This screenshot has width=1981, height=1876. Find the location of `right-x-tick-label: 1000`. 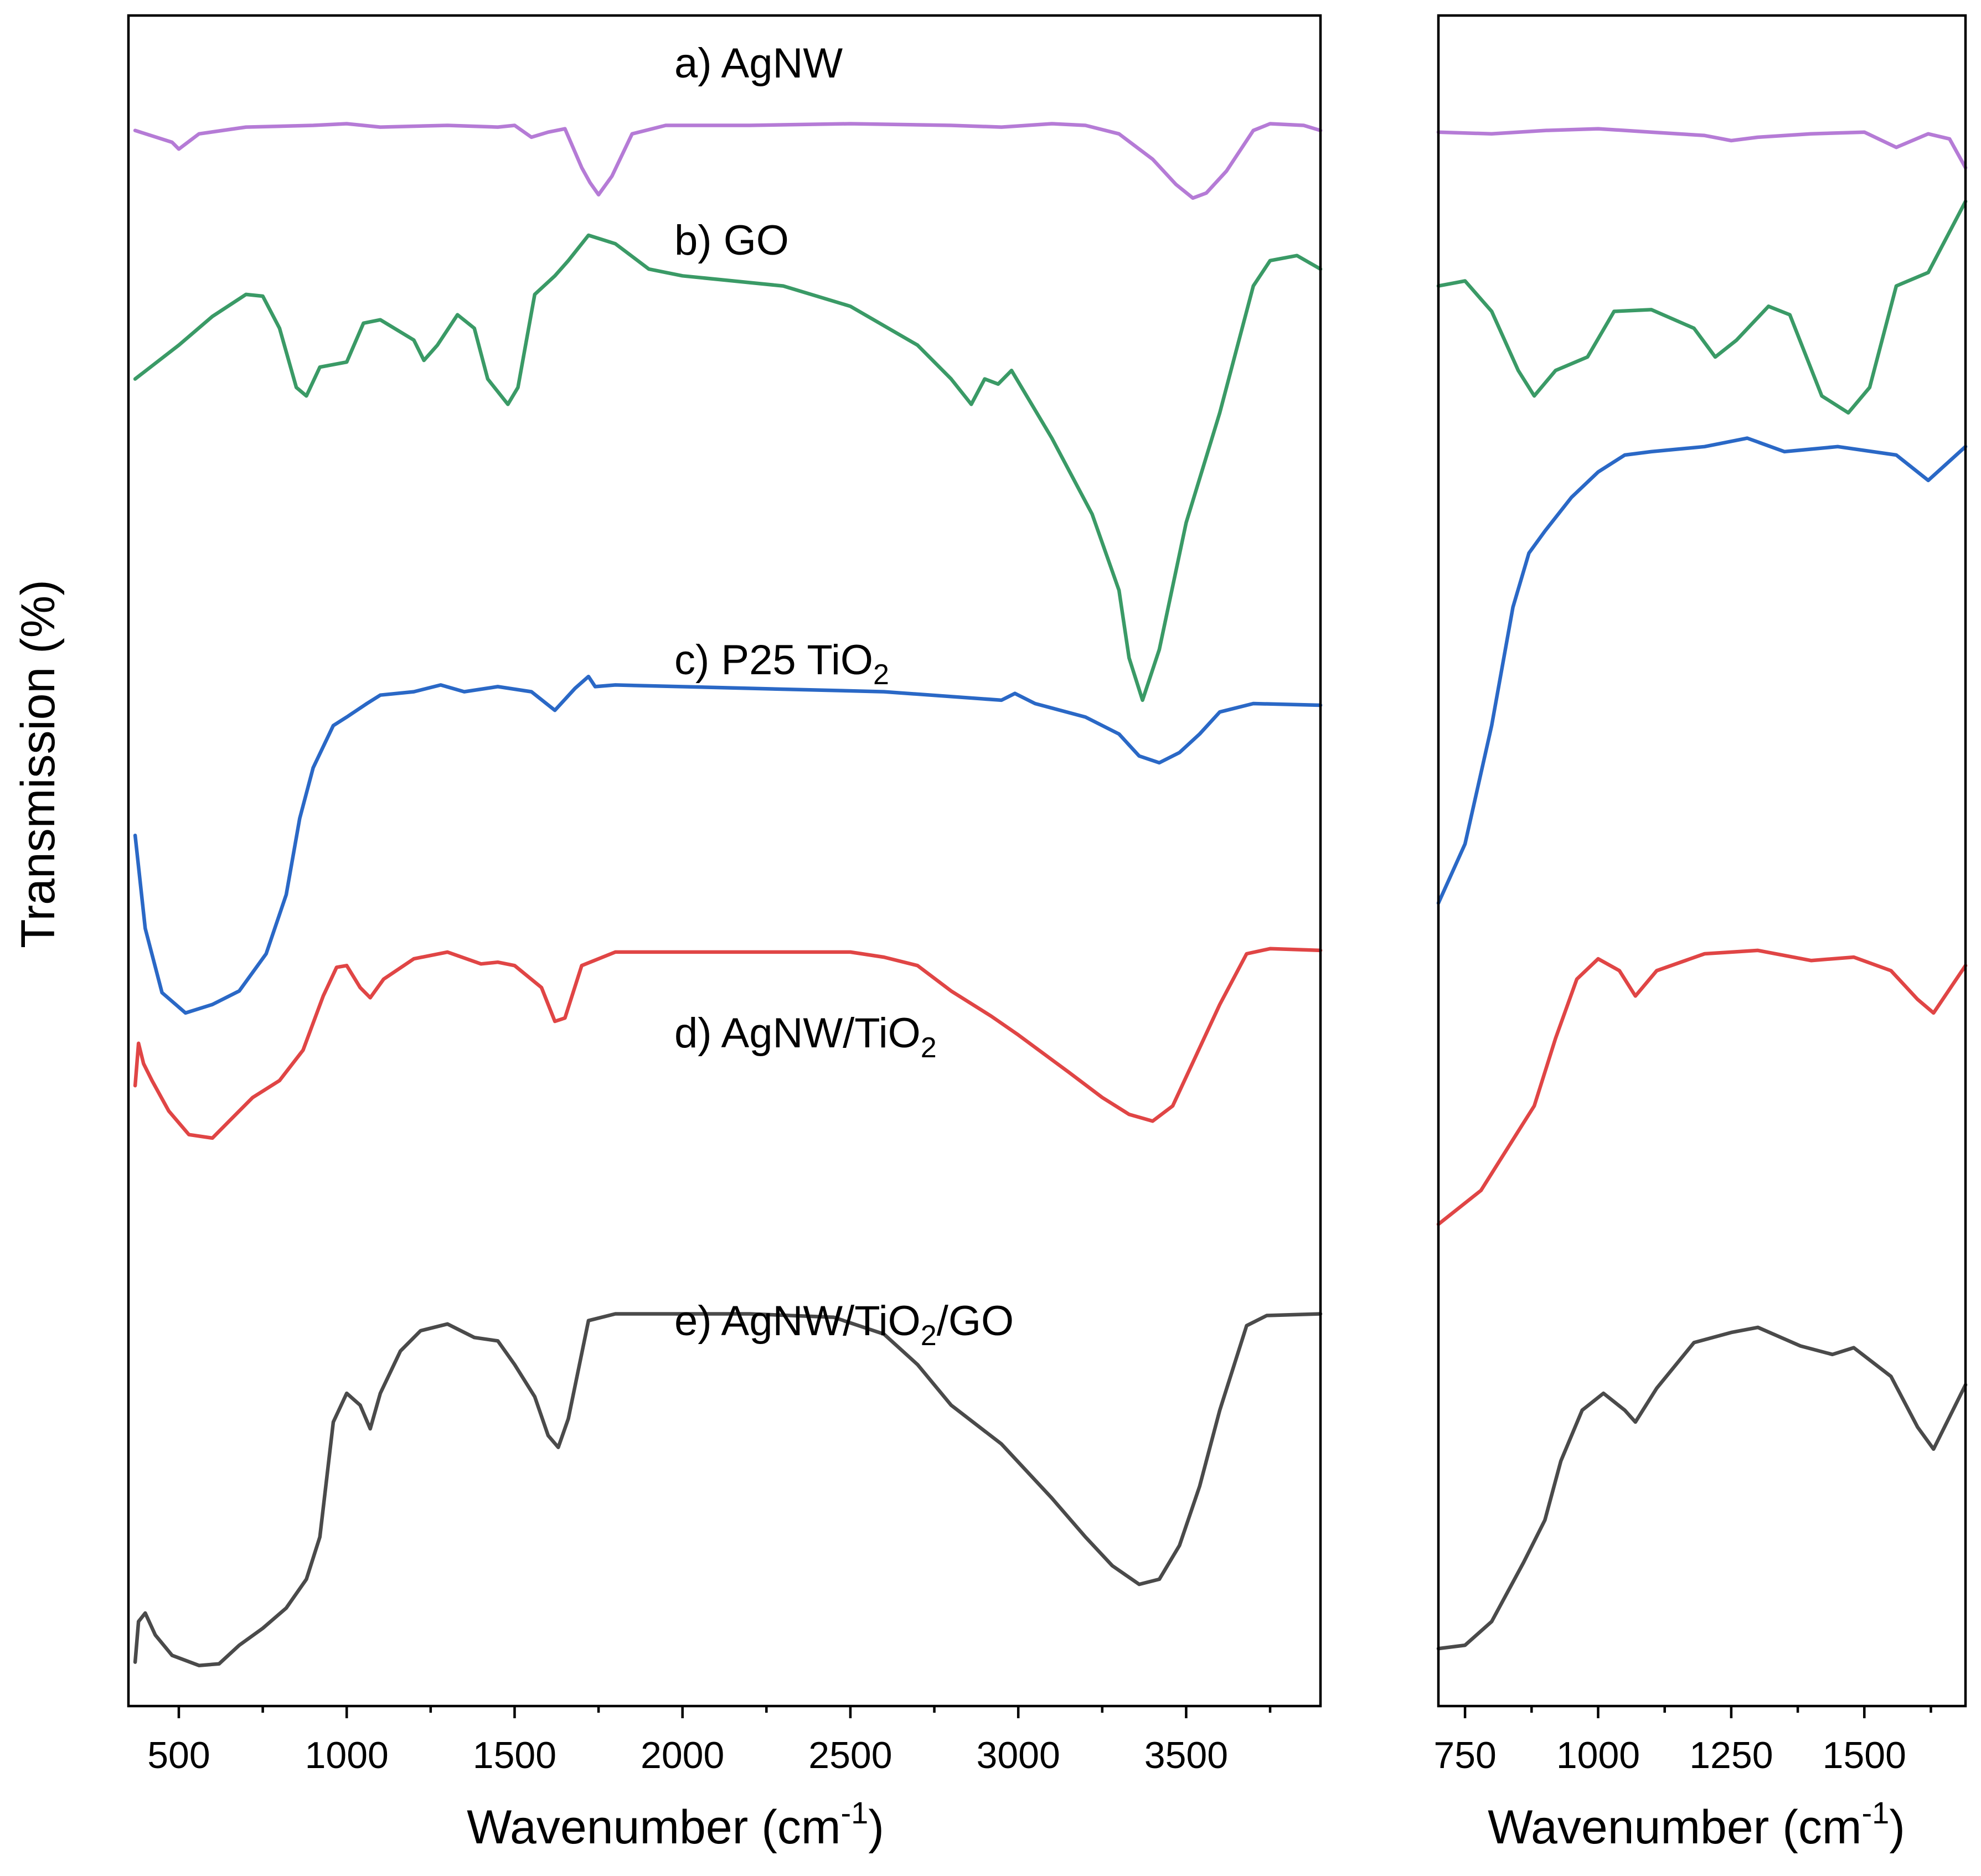

right-x-tick-label: 1000 is located at coordinates (1598, 1755).